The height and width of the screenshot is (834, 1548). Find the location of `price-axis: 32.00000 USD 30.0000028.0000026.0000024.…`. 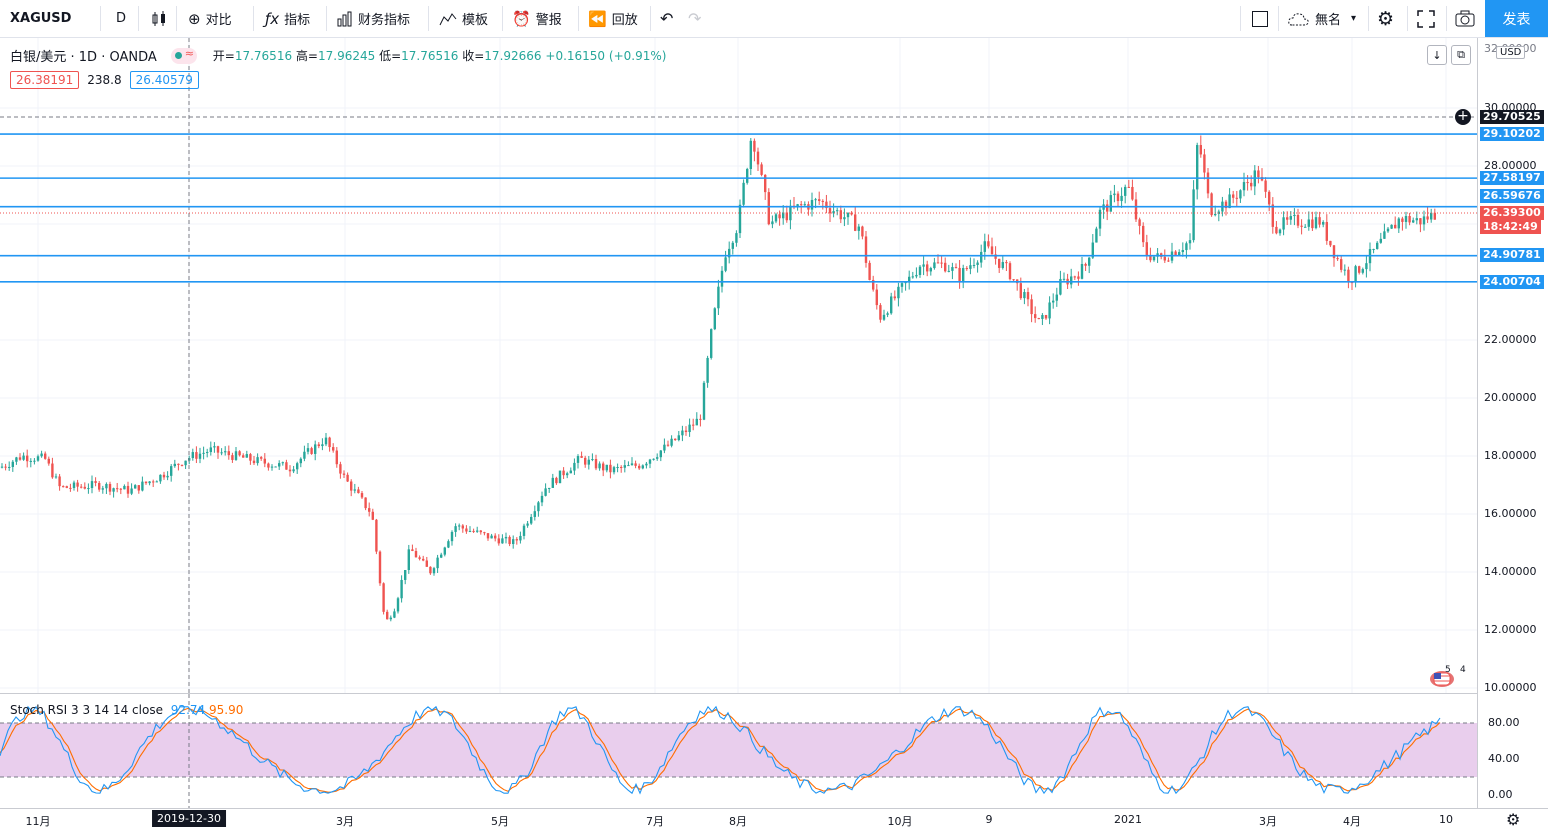

price-axis: 32.00000 USD 30.0000028.0000026.0000024.… is located at coordinates (1512, 423).